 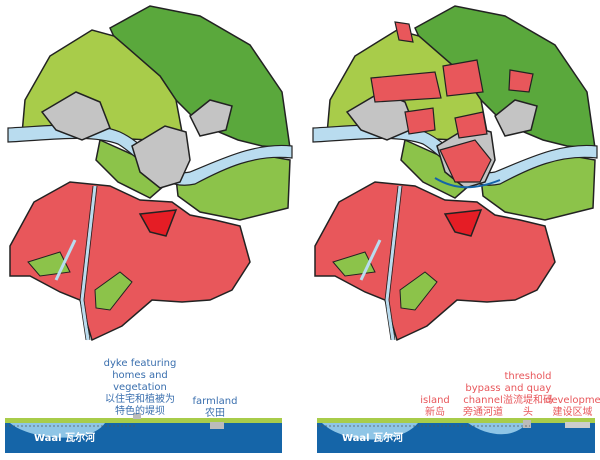 What do you see at coordinates (215, 407) in the screenshot?
I see `farmland-label: farmland 农田` at bounding box center [215, 407].